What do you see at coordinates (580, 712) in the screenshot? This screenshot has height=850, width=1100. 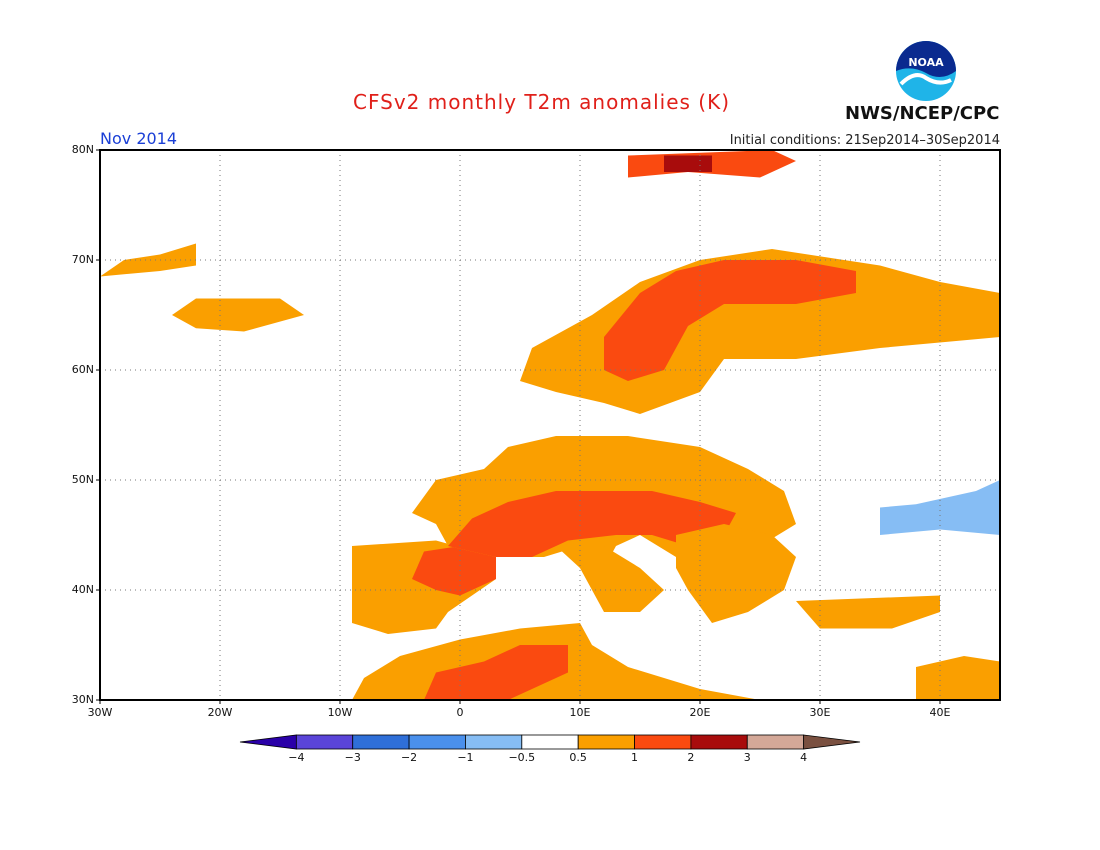 I see `lon-label: 10E` at bounding box center [580, 712].